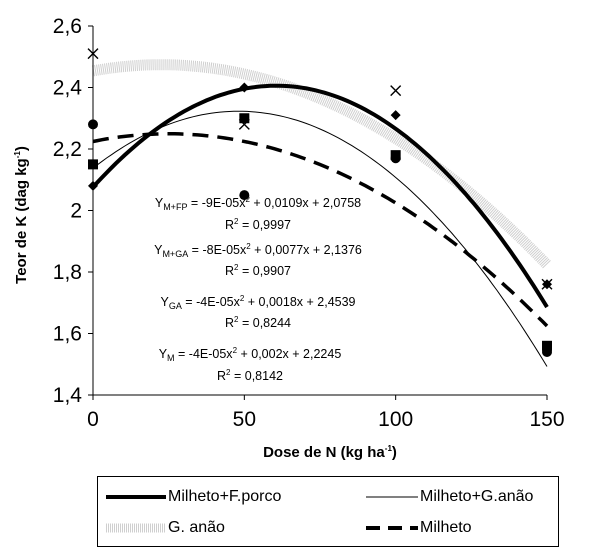 This screenshot has height=547, width=590. Describe the element at coordinates (446, 527) in the screenshot. I see `legend-label: Milheto` at that location.